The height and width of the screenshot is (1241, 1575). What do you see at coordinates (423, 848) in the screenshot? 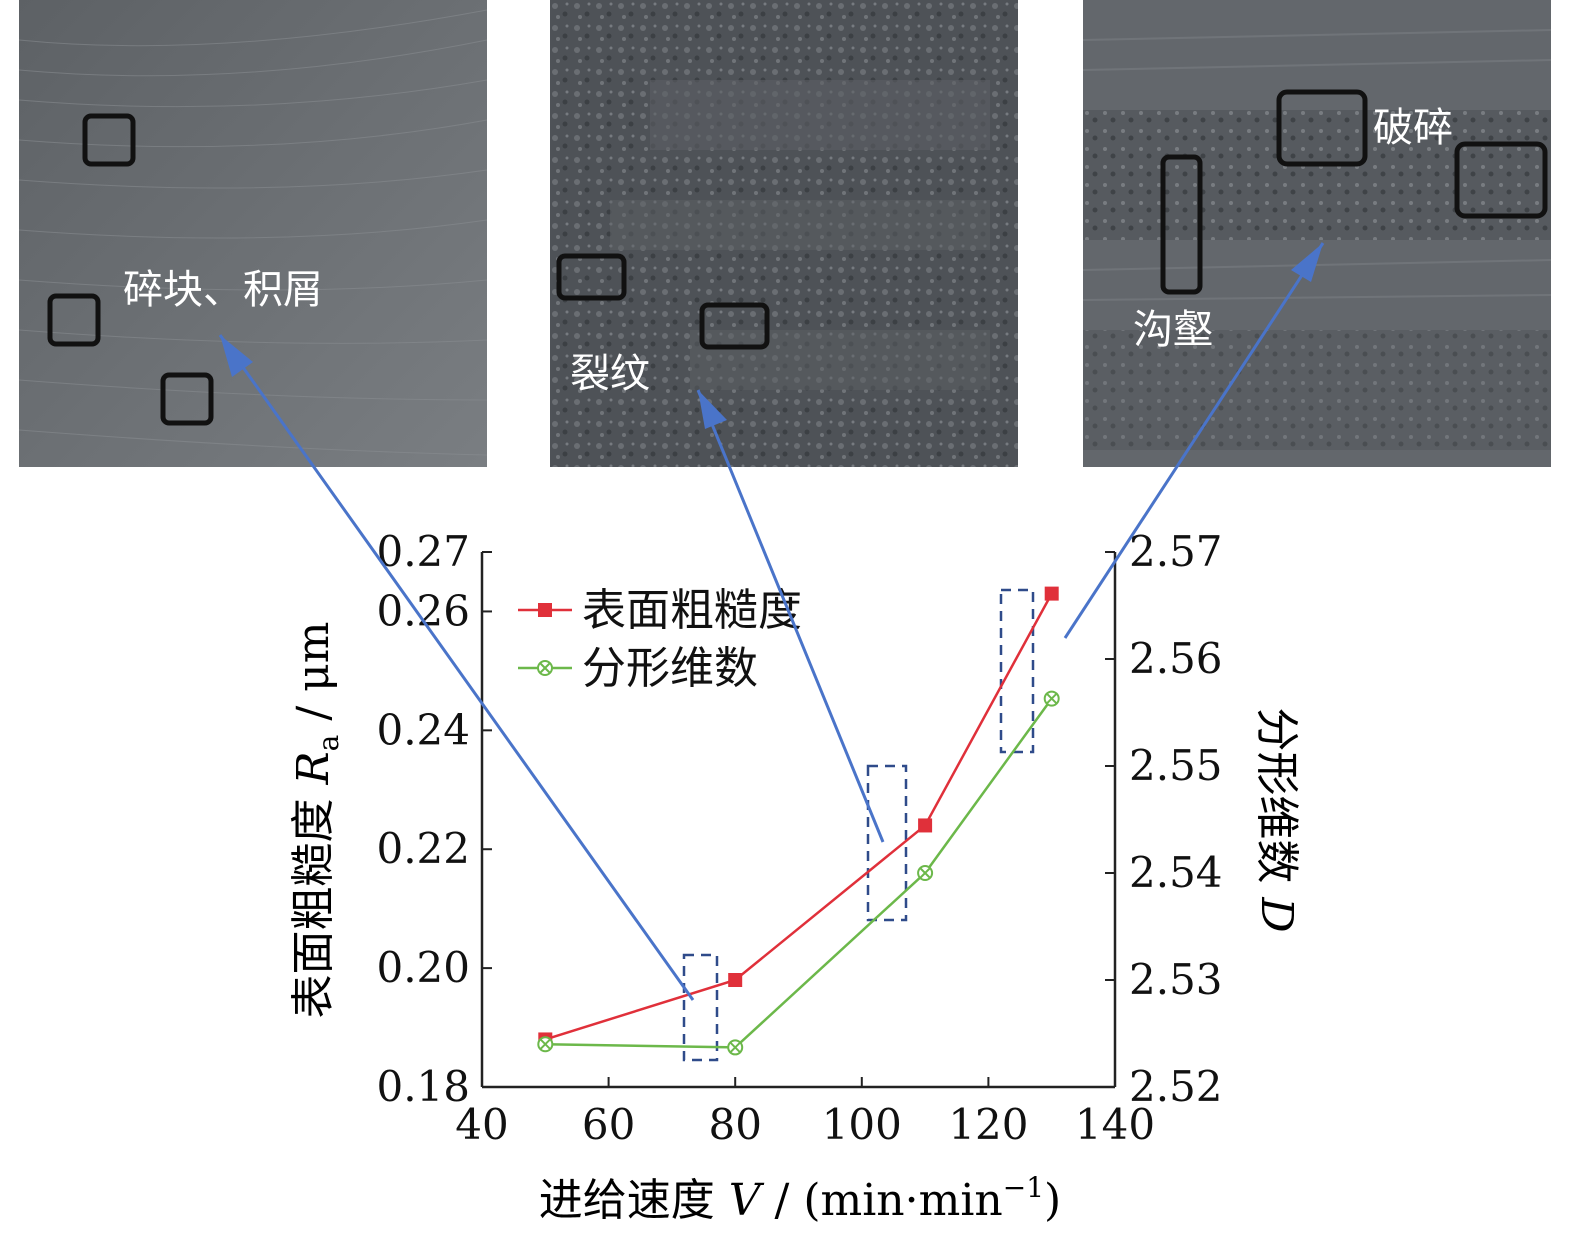
I see `y-left-tick-label: 0.22` at bounding box center [423, 848].